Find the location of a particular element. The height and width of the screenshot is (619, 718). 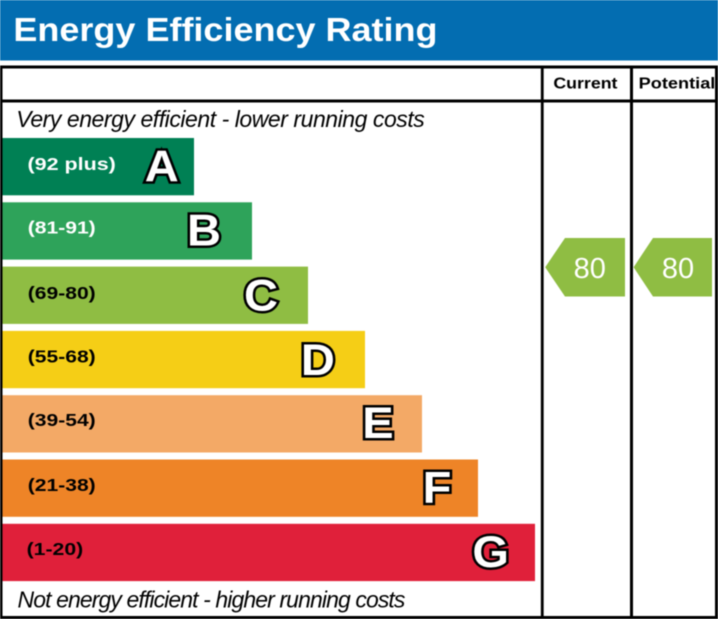

svg-text: C is located at coordinates (261, 294).